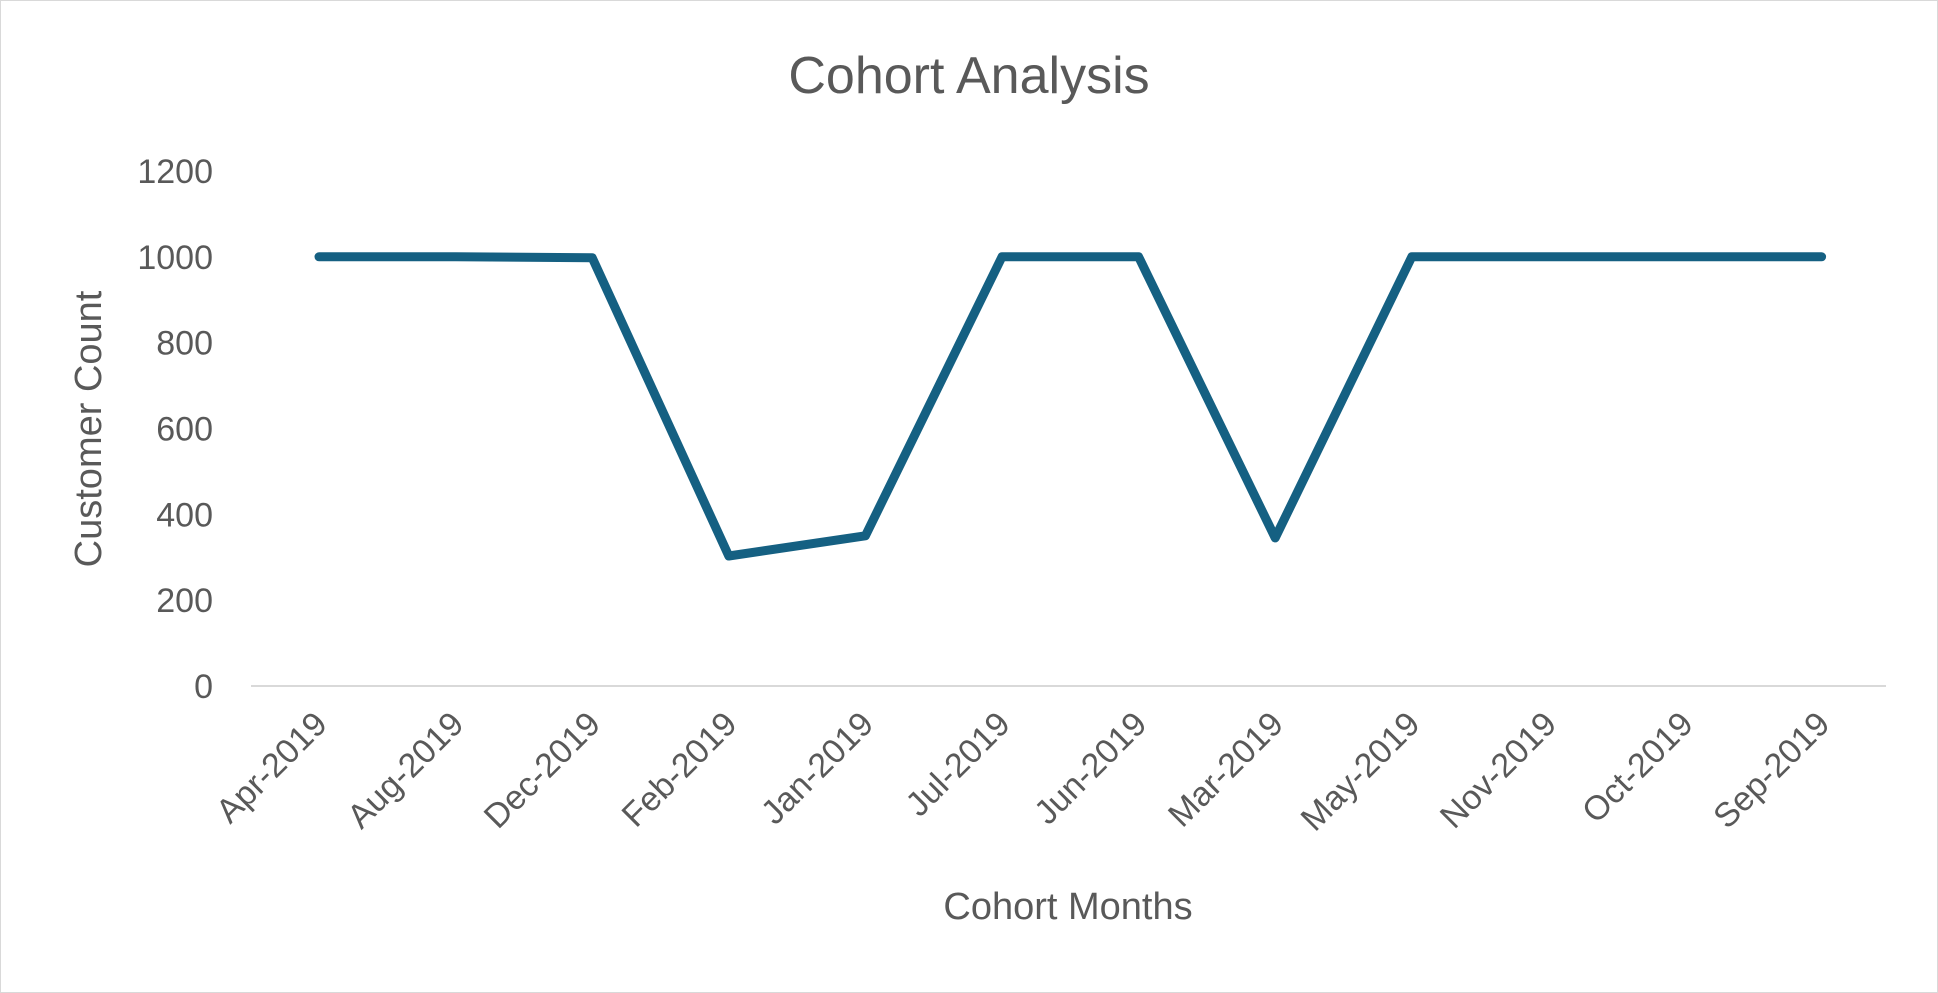  I want to click on y-tick-label: 0, so click(203, 687).